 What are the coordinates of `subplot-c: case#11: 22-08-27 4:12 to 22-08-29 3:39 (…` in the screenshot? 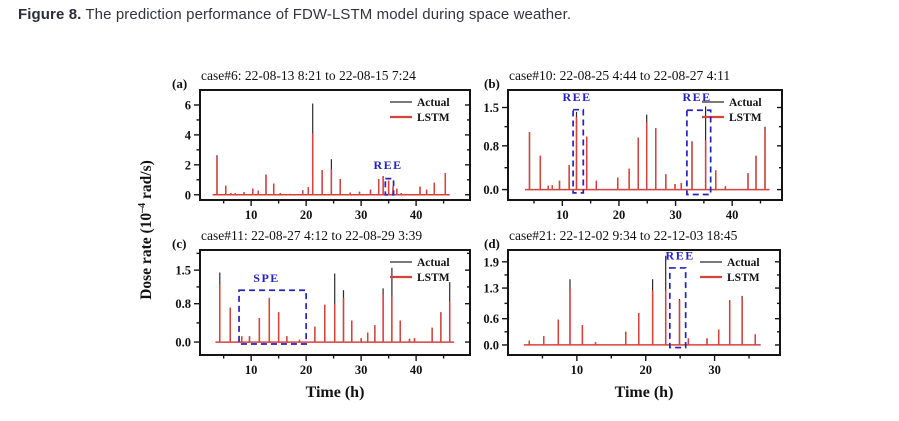 It's located at (321, 314).